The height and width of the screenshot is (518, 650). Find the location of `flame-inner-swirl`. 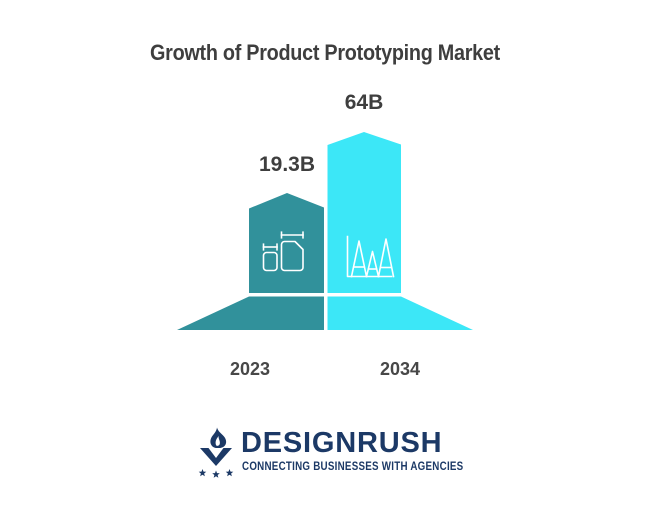

flame-inner-swirl is located at coordinates (217, 441).